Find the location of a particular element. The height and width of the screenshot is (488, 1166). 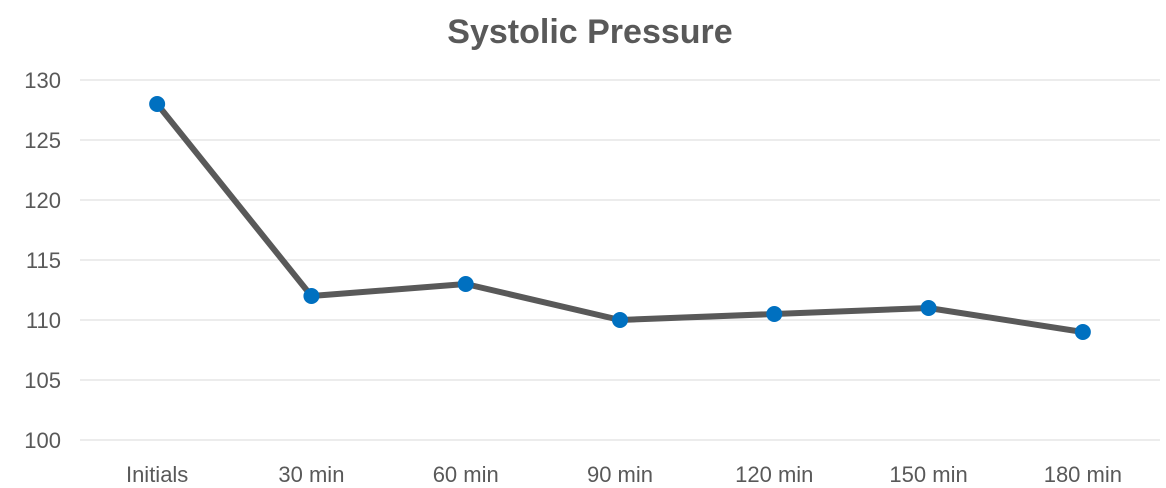

y-tick-label: 100 is located at coordinates (42, 440).